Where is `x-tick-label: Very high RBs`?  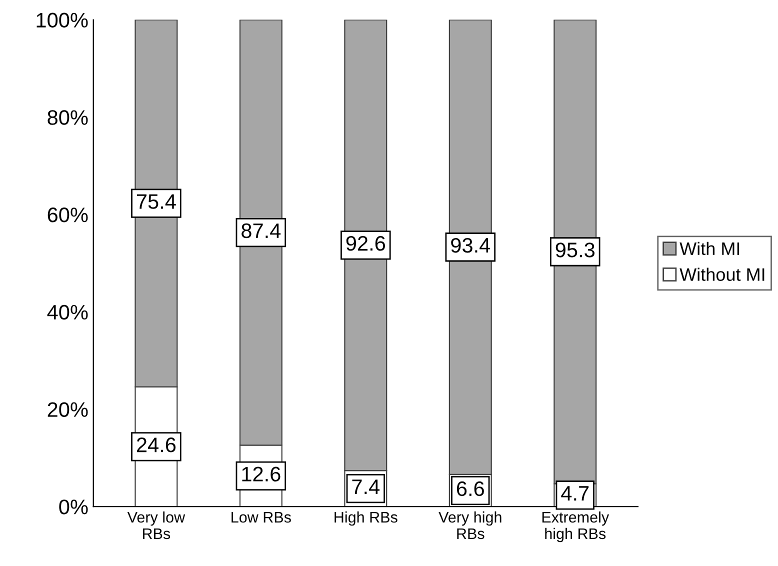
x-tick-label: Very high RBs is located at coordinates (470, 525).